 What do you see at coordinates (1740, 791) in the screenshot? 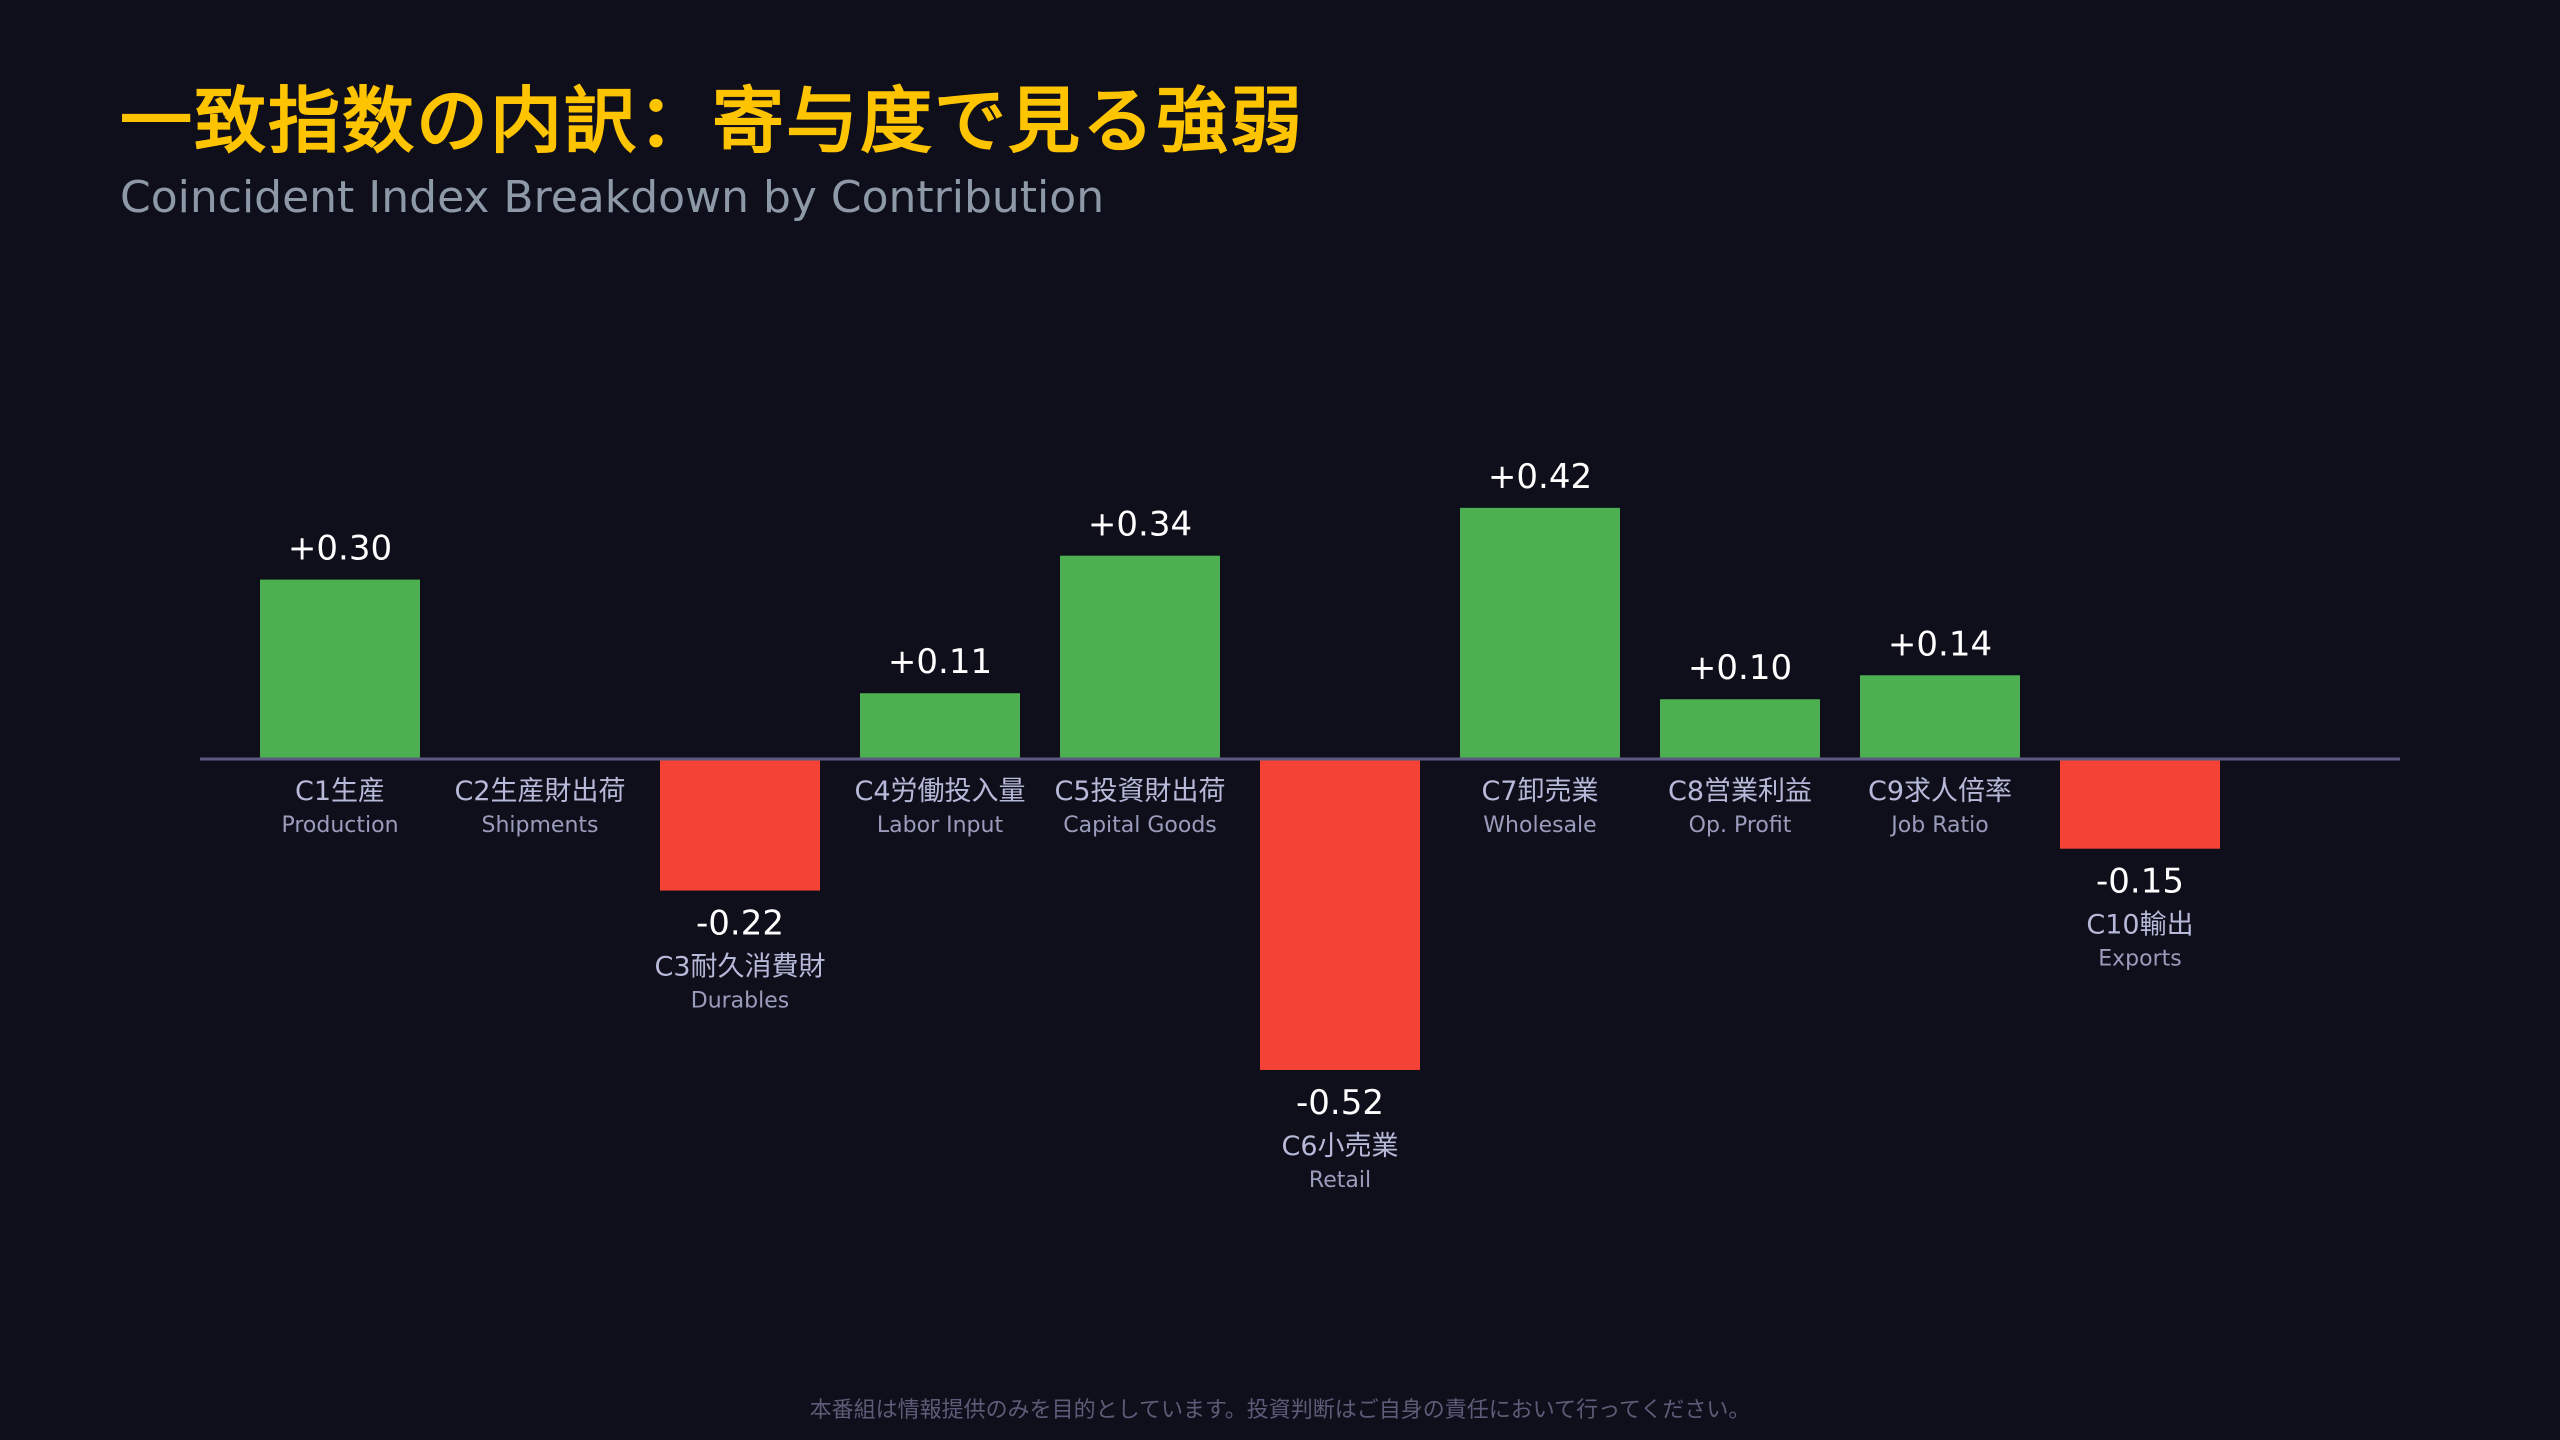
I see `category-label-8: C8営業利益` at bounding box center [1740, 791].